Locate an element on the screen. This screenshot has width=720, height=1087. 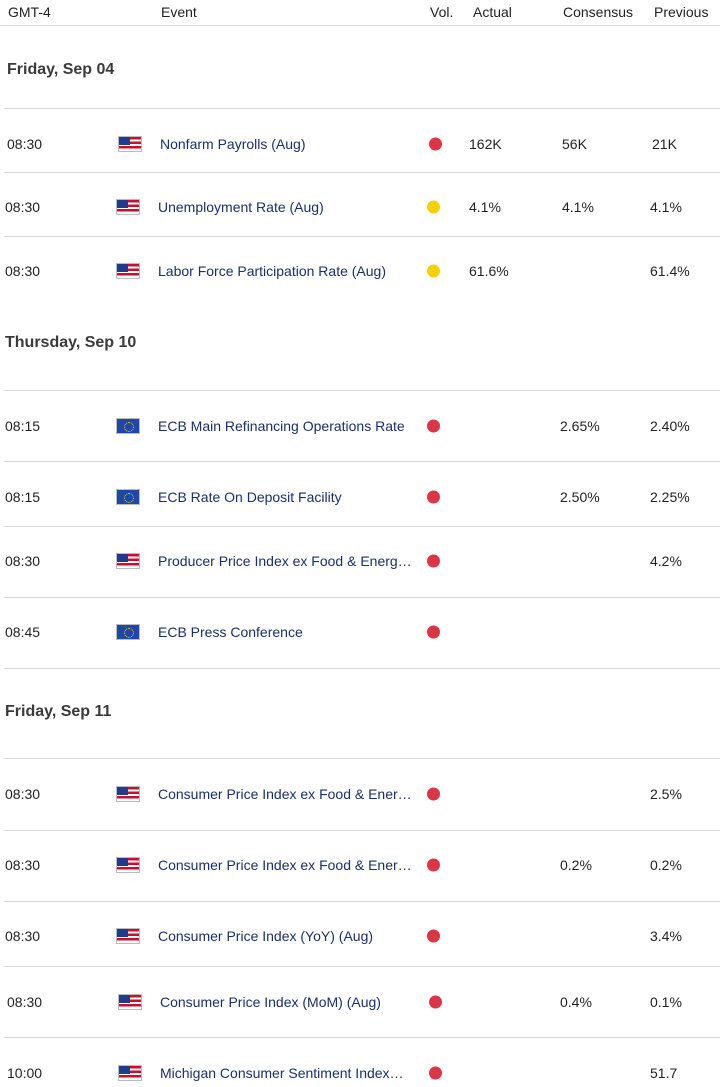
consensus-column-header: Consensus is located at coordinates (598, 12).